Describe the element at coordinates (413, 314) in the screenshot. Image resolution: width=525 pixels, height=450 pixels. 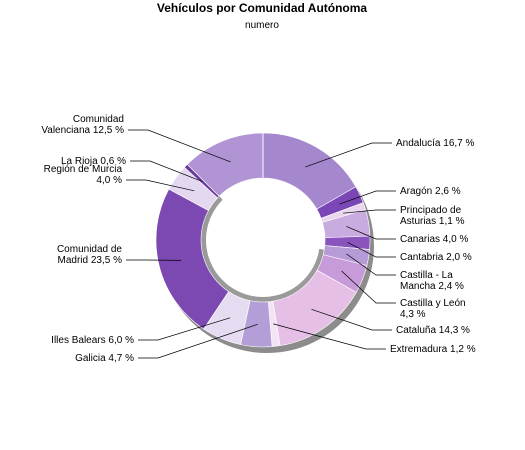
I see `slice-label-castilla-y-leon-line2: 4,3 %` at that location.